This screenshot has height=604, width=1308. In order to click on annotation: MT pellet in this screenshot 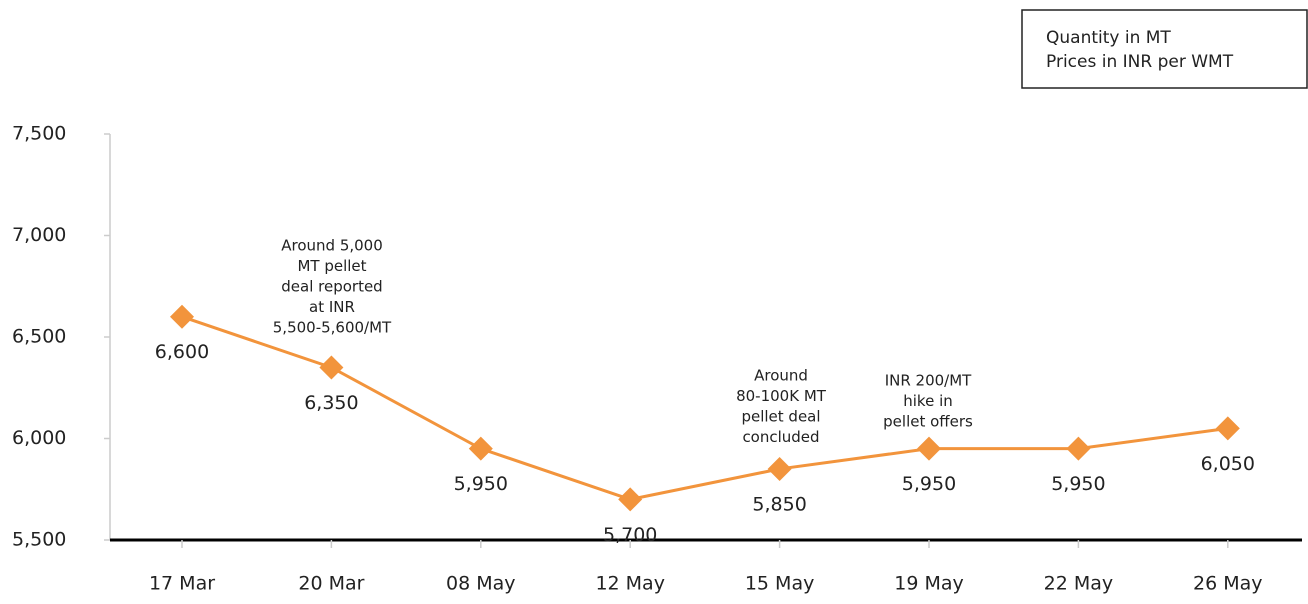, I will do `click(331, 266)`.